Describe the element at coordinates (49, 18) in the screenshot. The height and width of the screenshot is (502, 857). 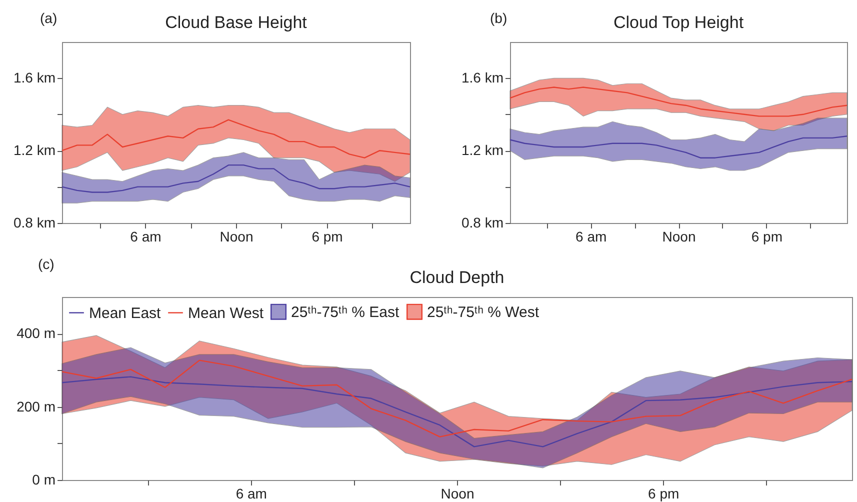
I see `text: (a)` at that location.